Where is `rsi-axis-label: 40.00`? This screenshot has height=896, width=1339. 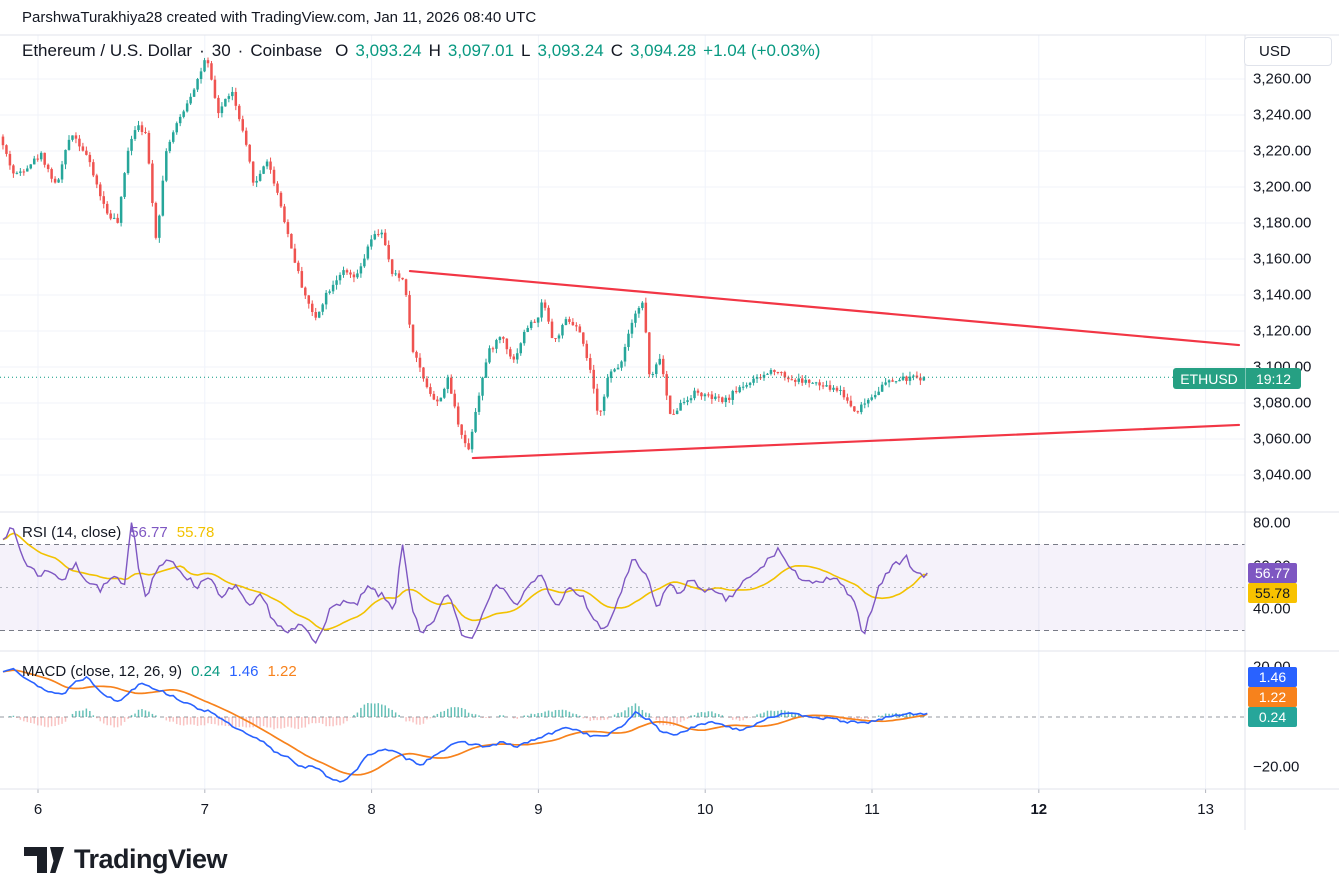
rsi-axis-label: 40.00 is located at coordinates (1272, 609).